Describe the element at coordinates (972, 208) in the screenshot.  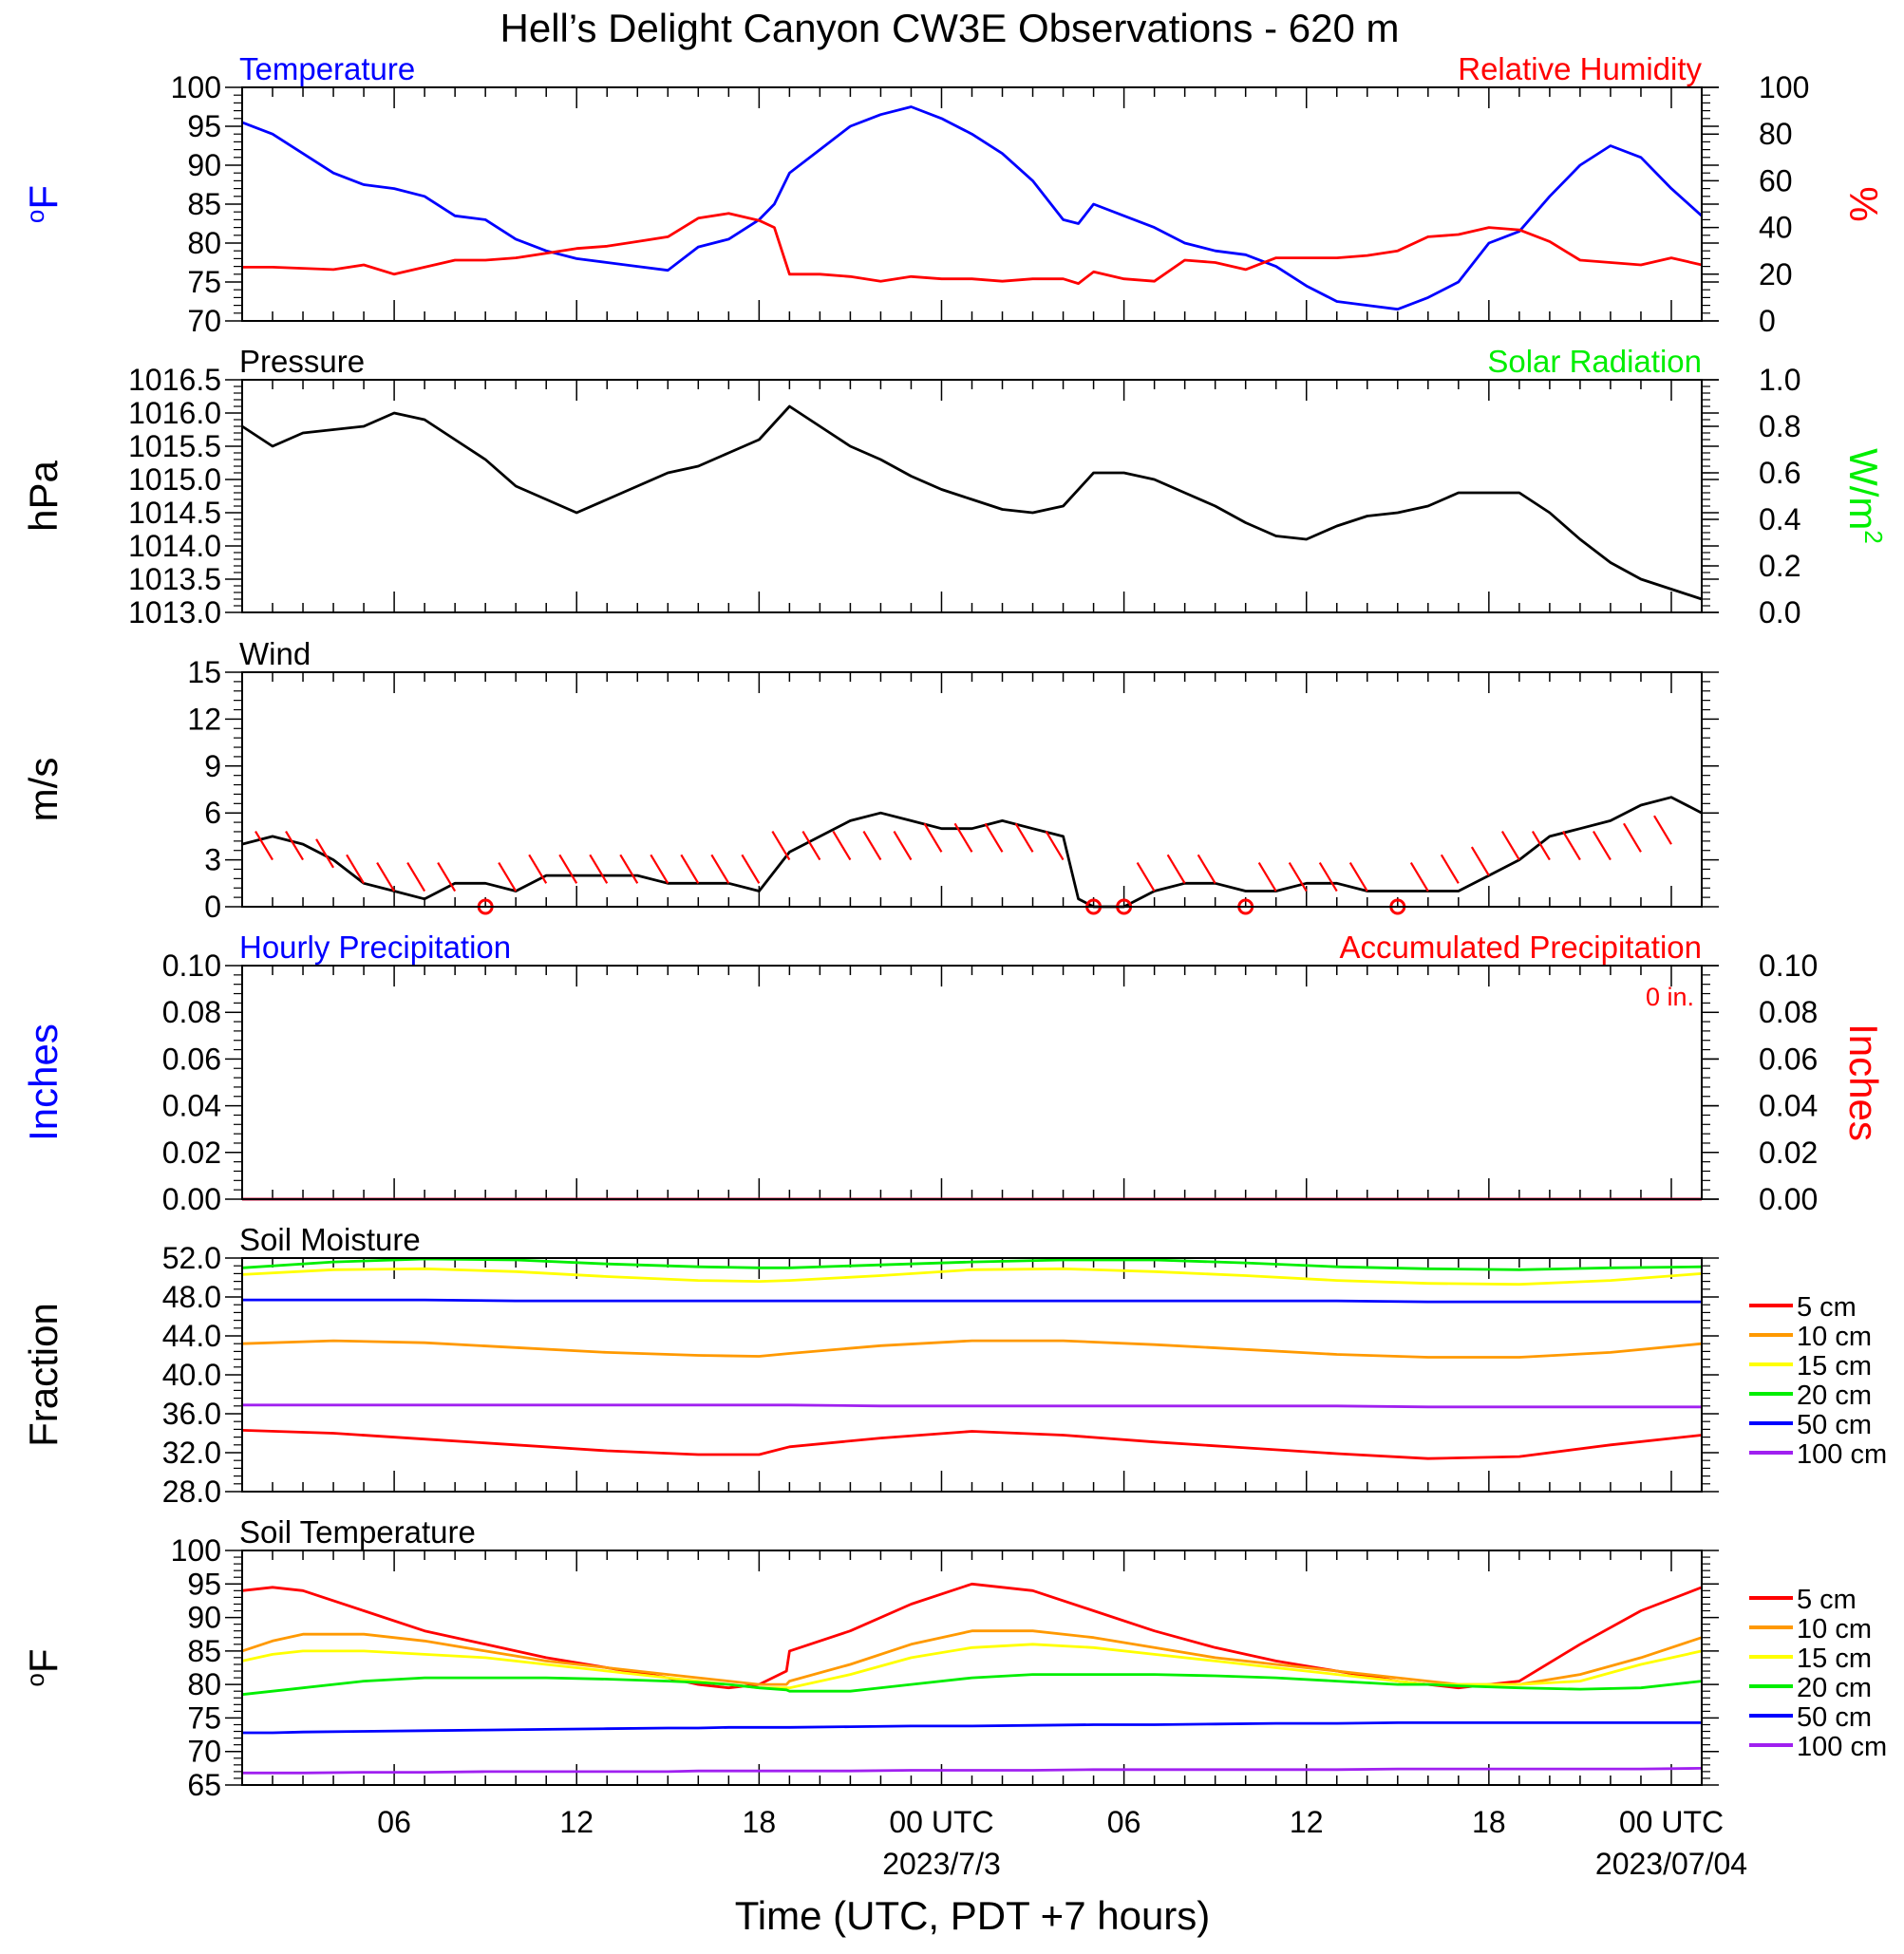
I see `series-line-temperature` at that location.